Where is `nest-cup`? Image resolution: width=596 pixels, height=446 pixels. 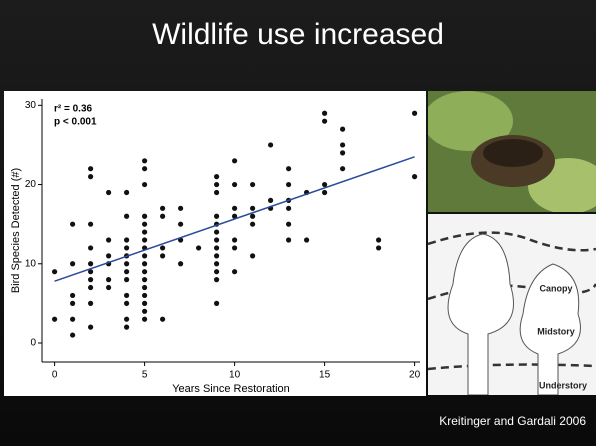 nest-cup is located at coordinates (513, 153).